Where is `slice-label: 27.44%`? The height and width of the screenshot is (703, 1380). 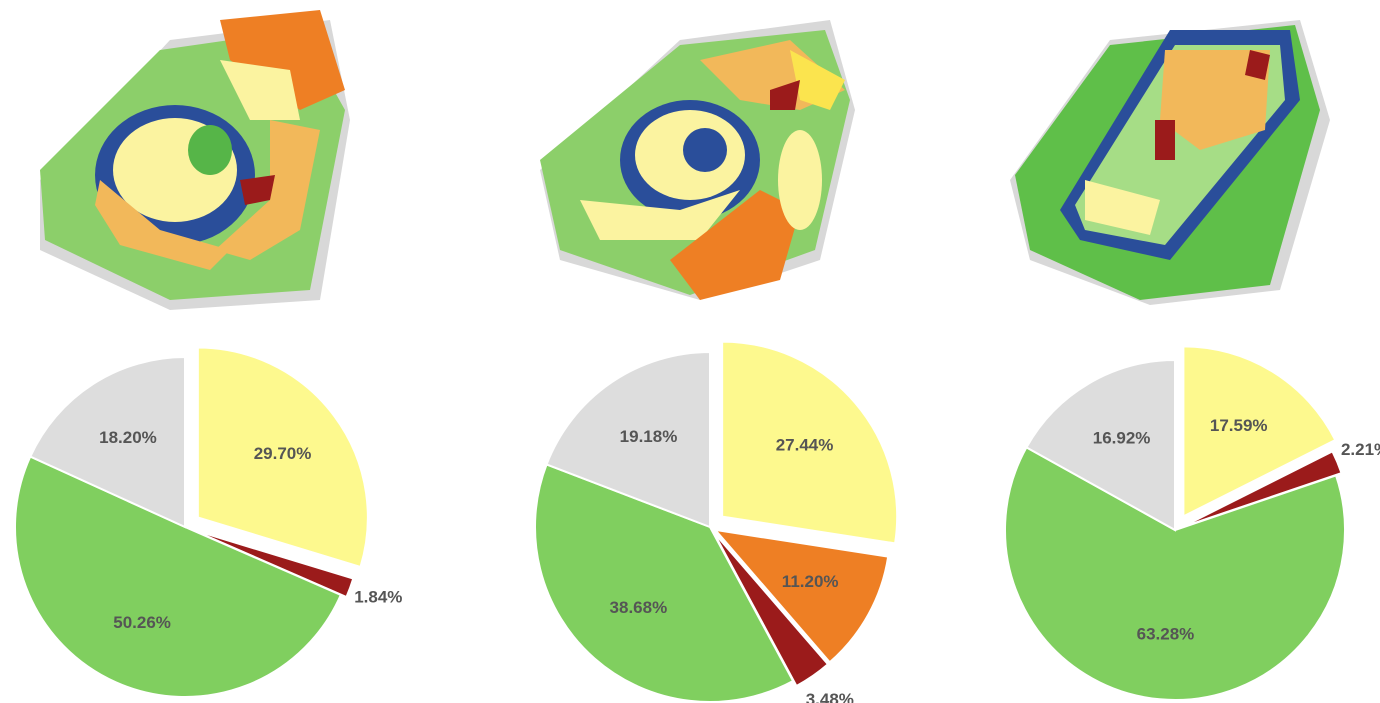
slice-label: 27.44% is located at coordinates (805, 444).